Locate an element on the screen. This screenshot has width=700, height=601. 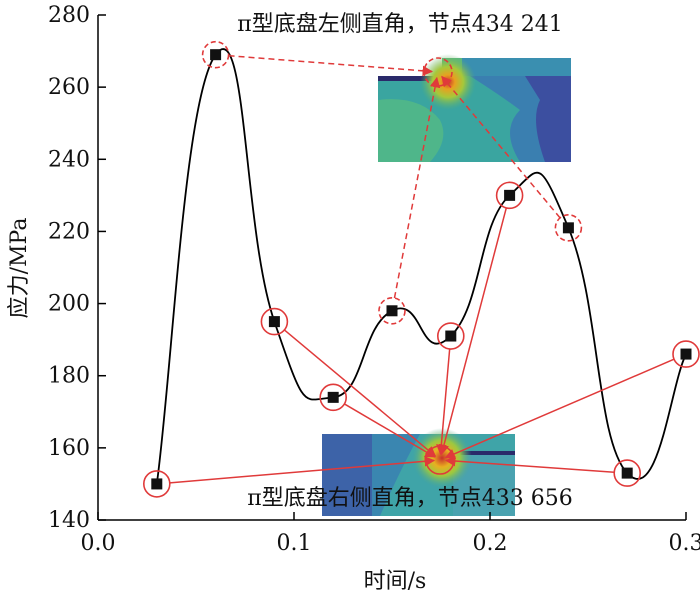
x-ticks: 0.0 0.1 0.2 0.3 is located at coordinates (390, 534).